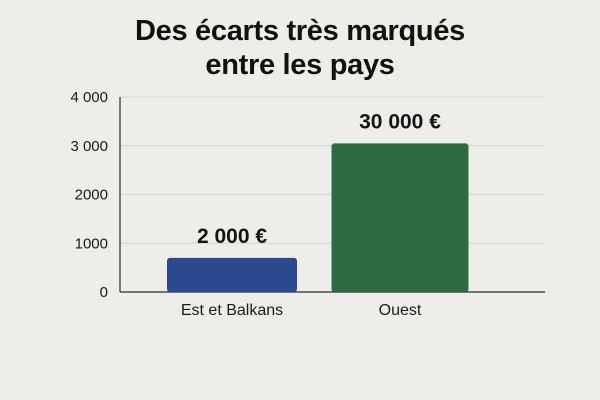 The height and width of the screenshot is (400, 600). What do you see at coordinates (91, 243) in the screenshot?
I see `y-tick-label: 1000` at bounding box center [91, 243].